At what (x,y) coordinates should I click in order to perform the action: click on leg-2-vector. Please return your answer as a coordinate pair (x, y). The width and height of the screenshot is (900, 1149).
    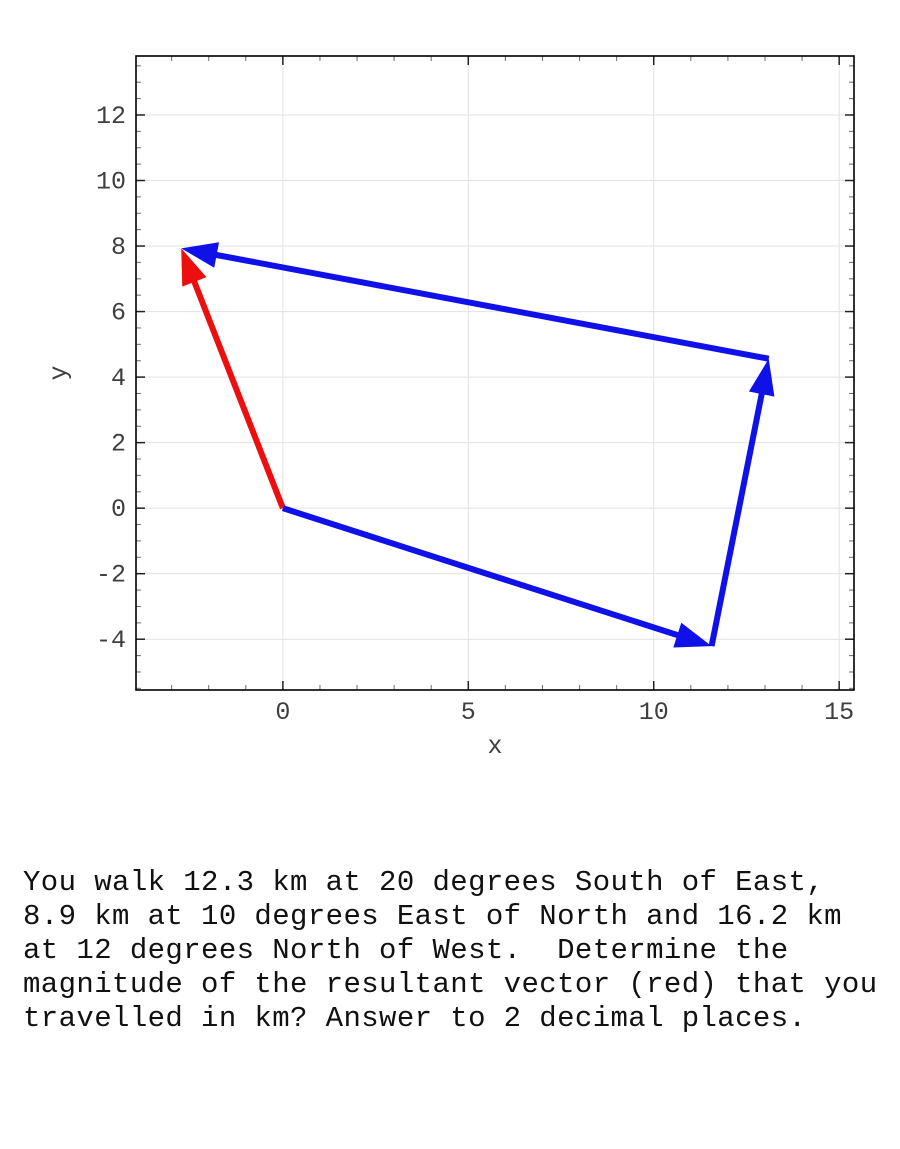
    Looking at the image, I should click on (741, 502).